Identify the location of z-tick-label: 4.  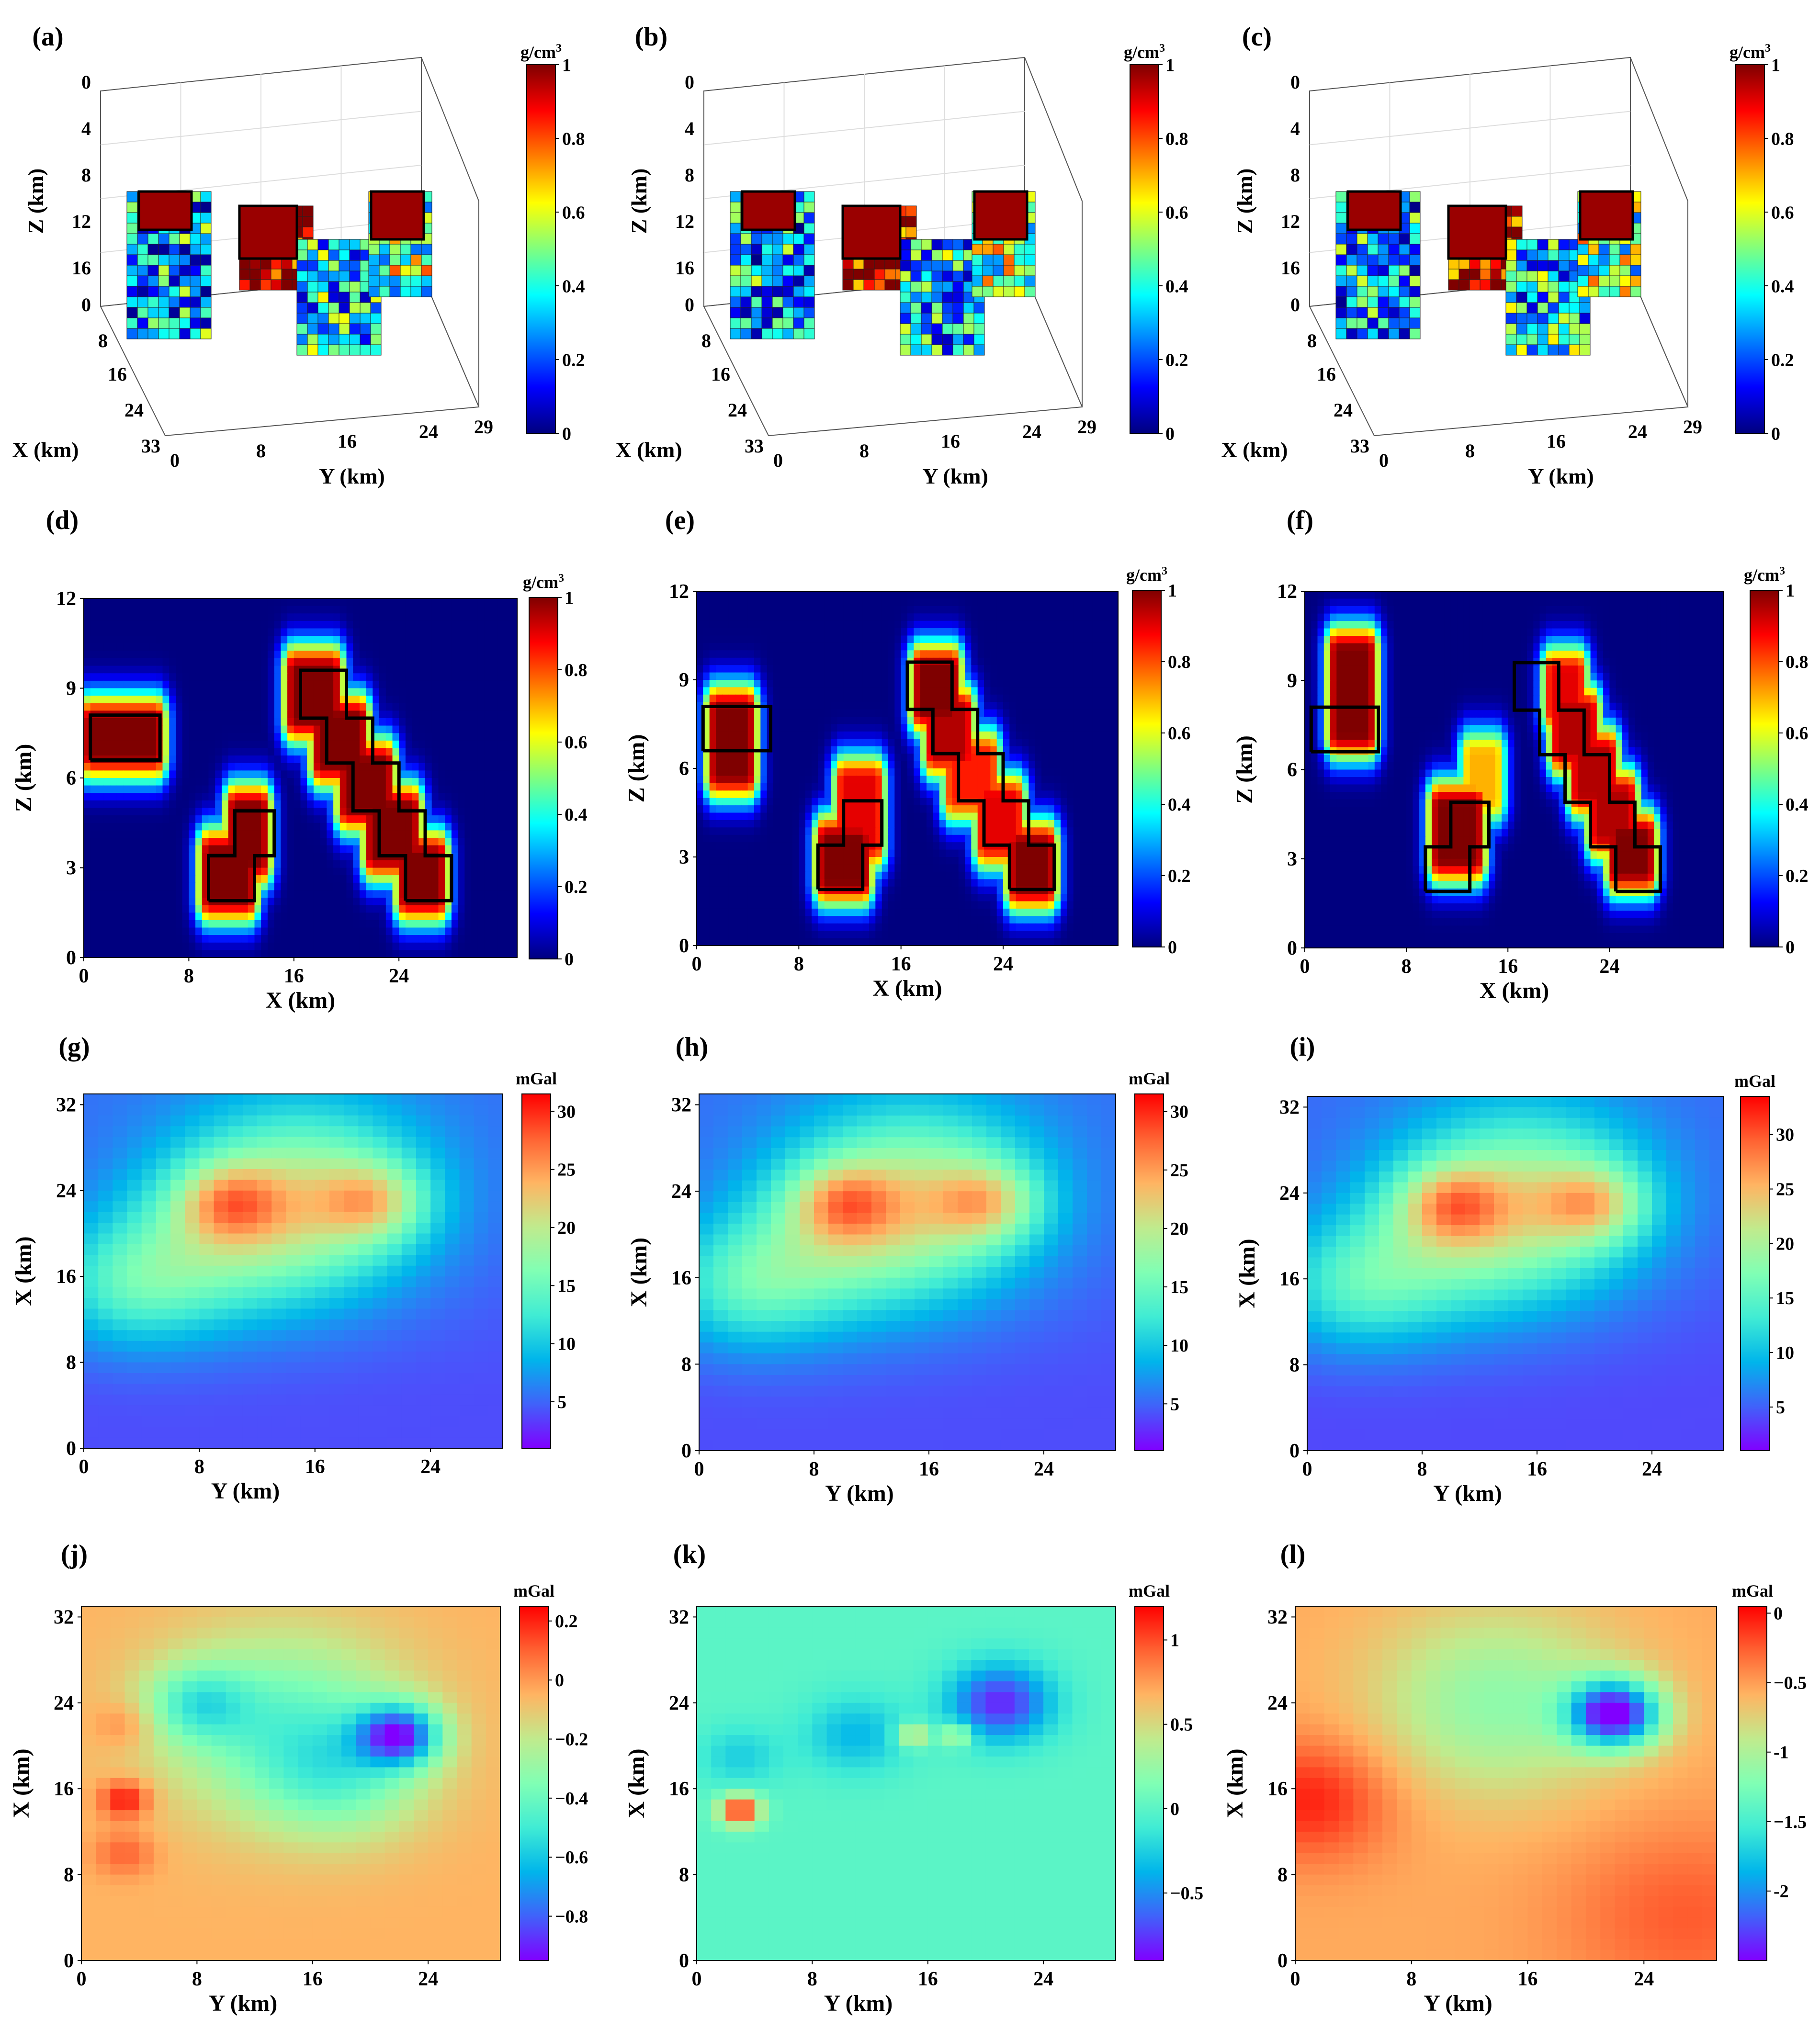
(1295, 128).